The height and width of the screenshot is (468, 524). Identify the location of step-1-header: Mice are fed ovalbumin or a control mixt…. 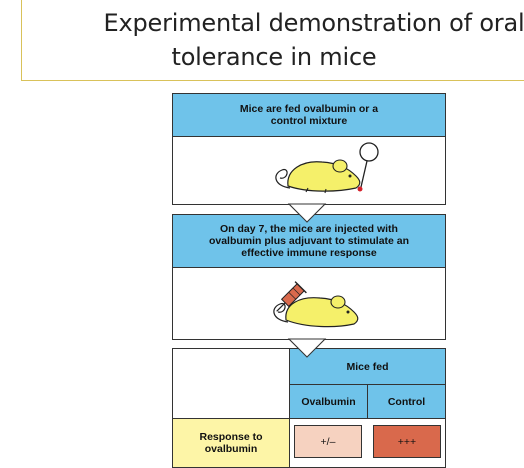
(309, 115).